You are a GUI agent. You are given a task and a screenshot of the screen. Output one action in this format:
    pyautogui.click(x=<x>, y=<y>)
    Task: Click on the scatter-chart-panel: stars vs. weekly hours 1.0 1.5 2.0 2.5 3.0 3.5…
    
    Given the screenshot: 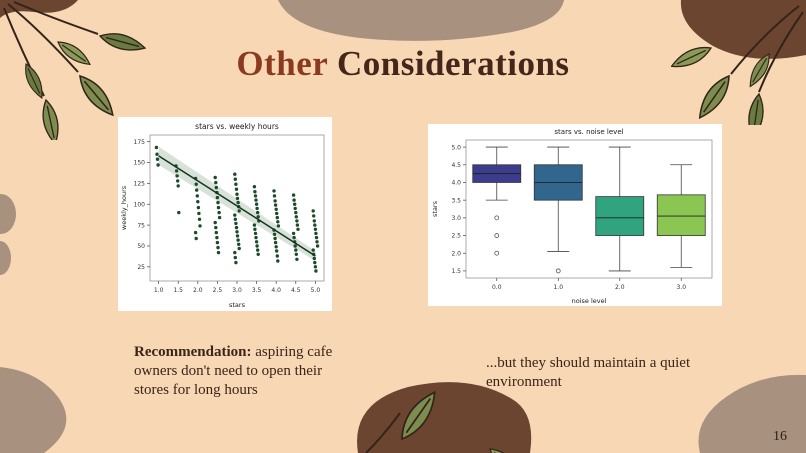 What is the action you would take?
    pyautogui.click(x=225, y=214)
    